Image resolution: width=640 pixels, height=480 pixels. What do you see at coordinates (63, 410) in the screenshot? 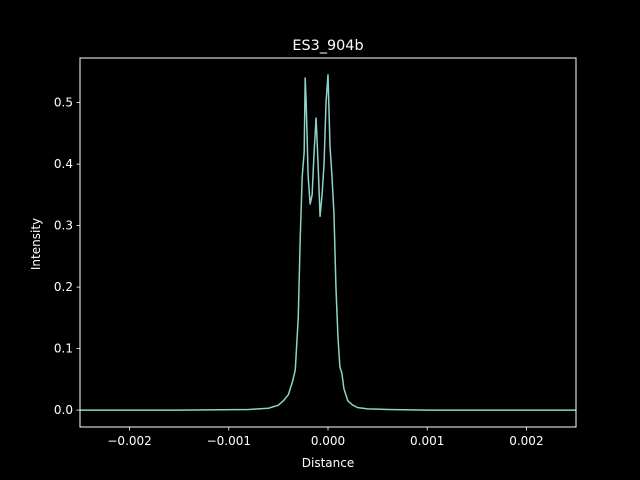
I see `y-tick-label: 0.0` at bounding box center [63, 410].